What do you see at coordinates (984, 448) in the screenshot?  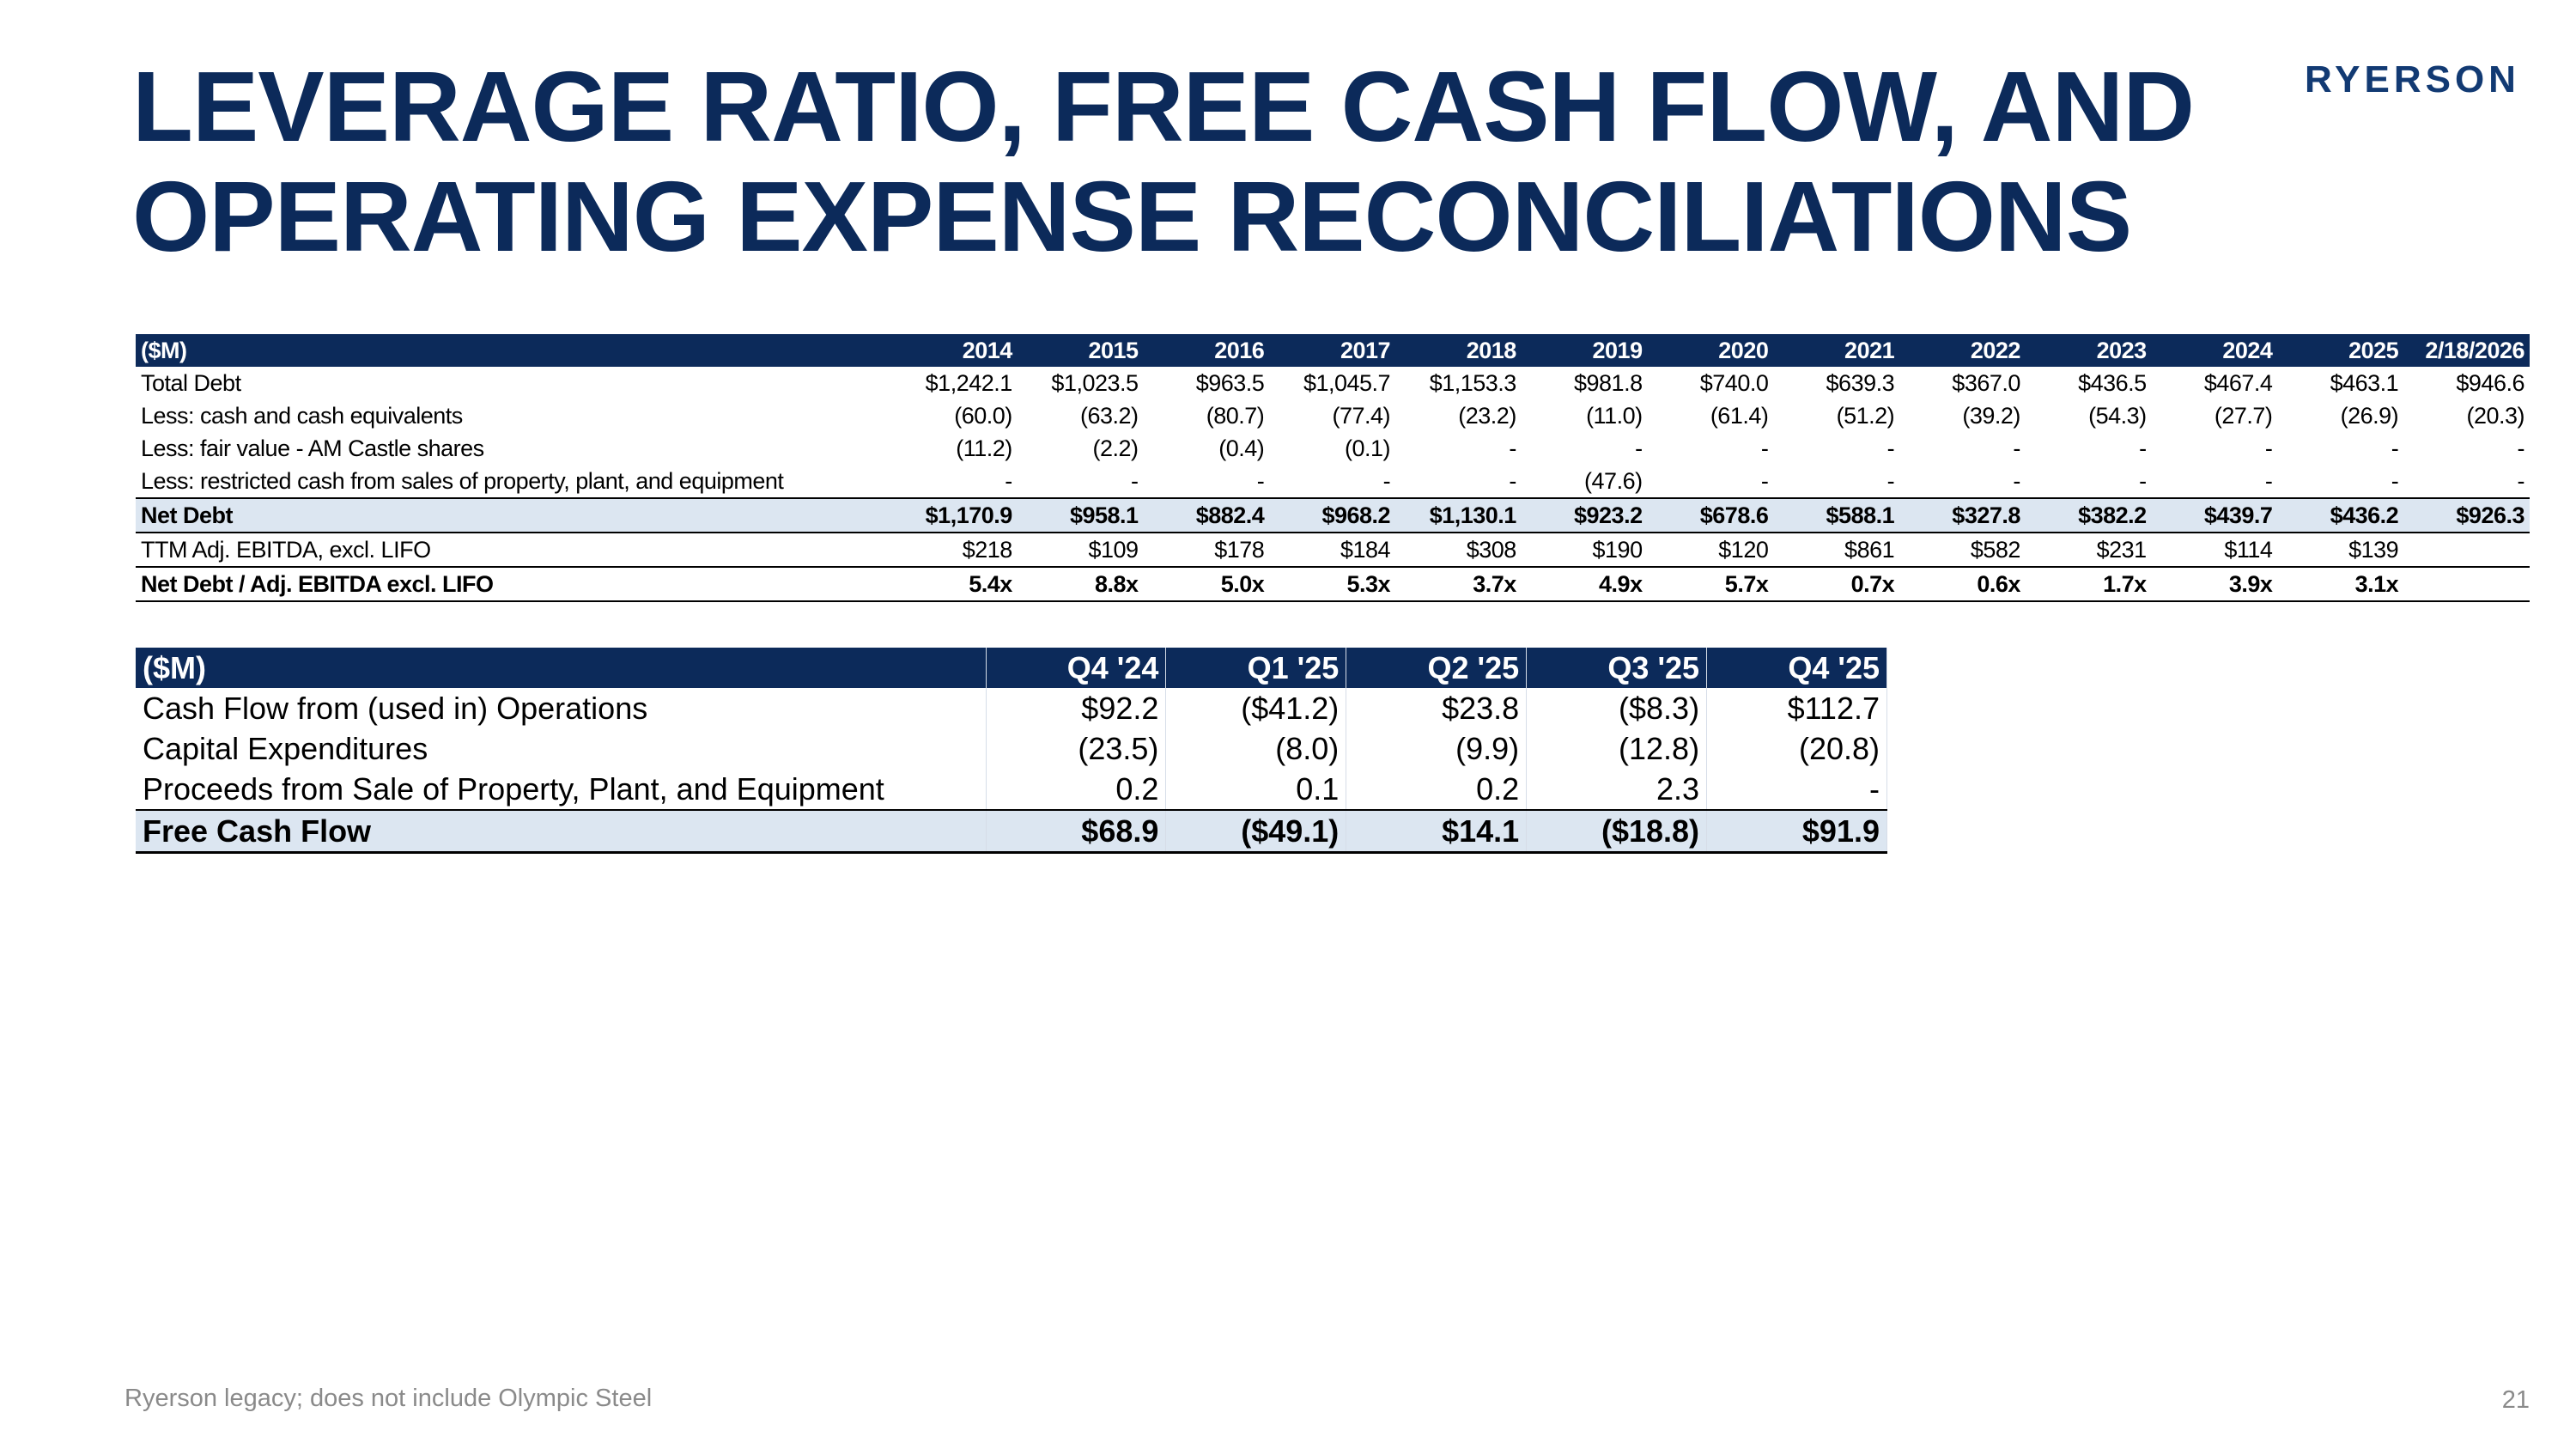 I see `table-cell: (11.2)` at bounding box center [984, 448].